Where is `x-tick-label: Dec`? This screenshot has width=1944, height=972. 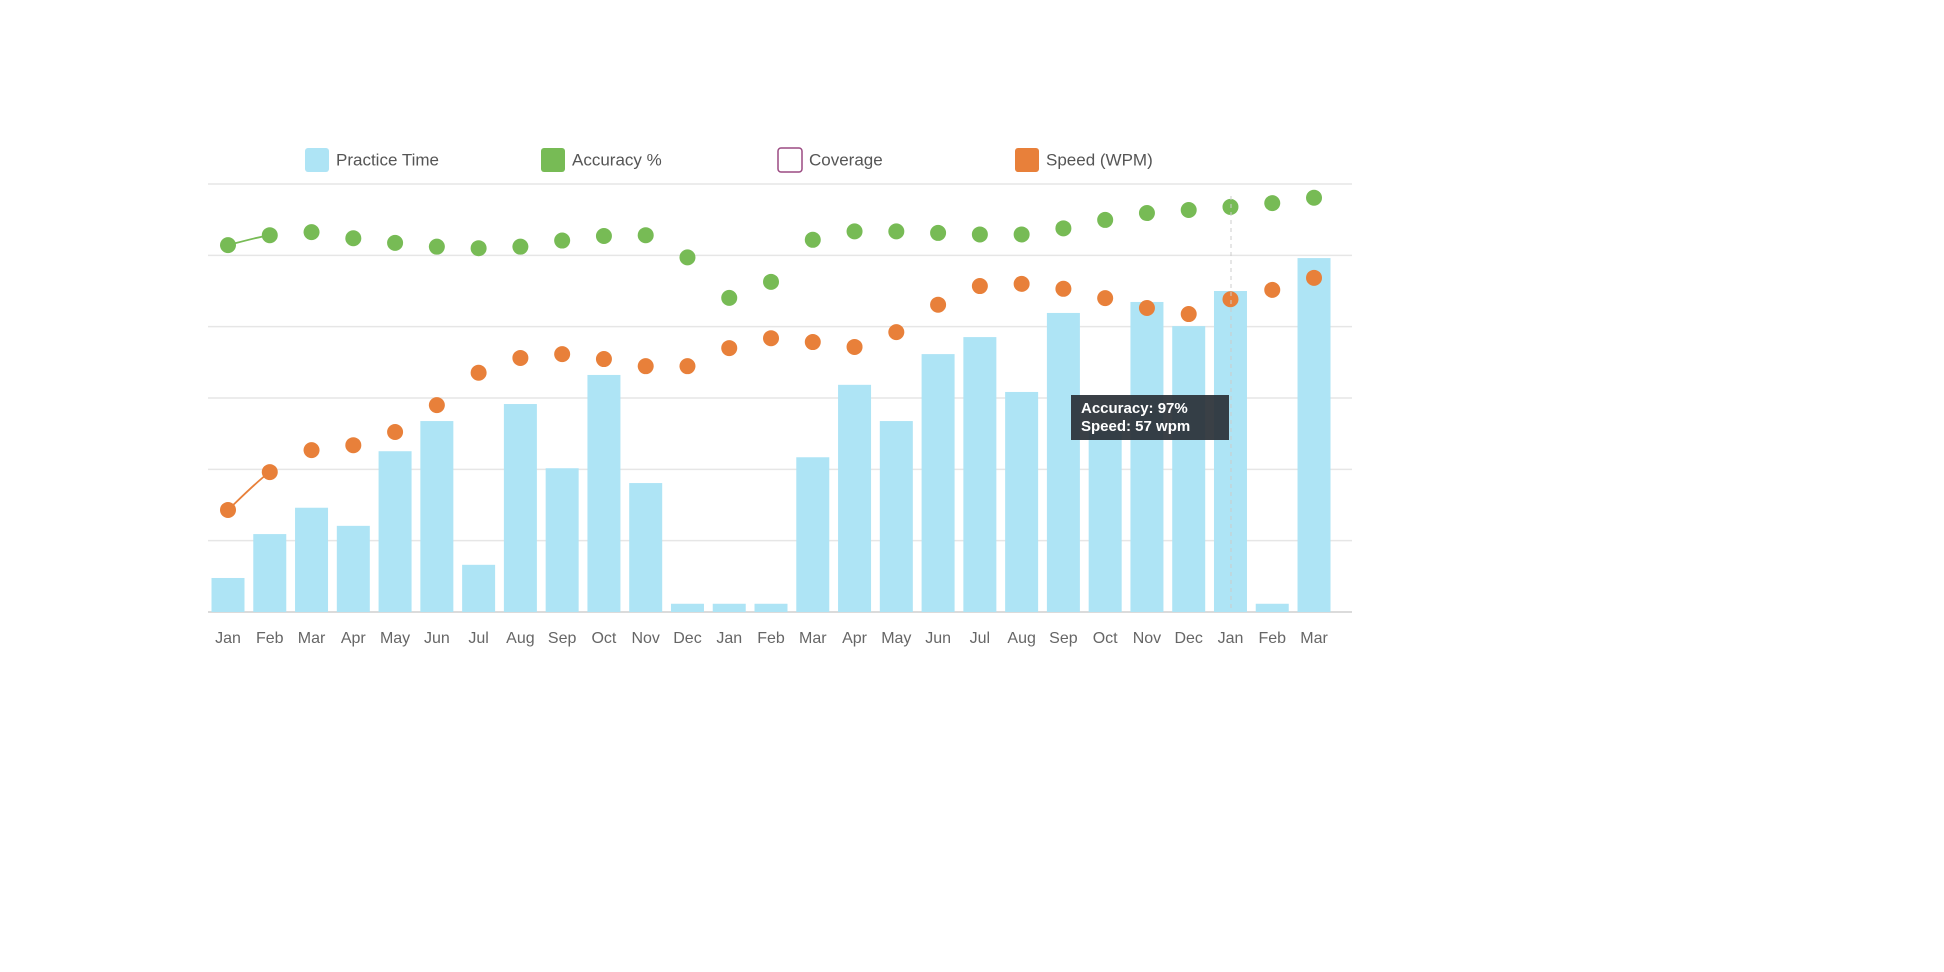 x-tick-label: Dec is located at coordinates (1188, 638).